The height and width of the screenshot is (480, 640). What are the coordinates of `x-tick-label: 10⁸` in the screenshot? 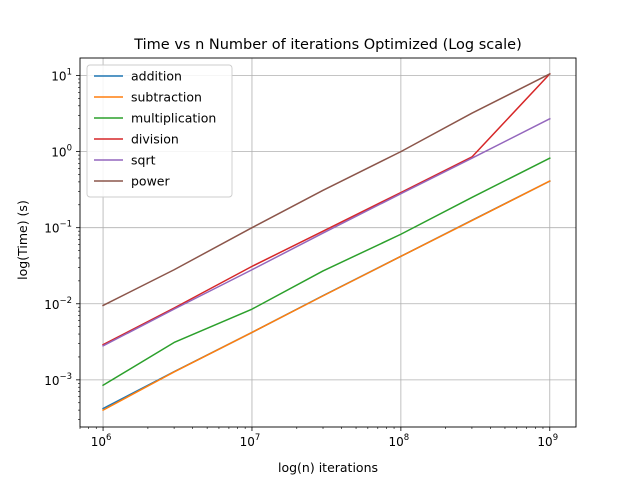 It's located at (399, 441).